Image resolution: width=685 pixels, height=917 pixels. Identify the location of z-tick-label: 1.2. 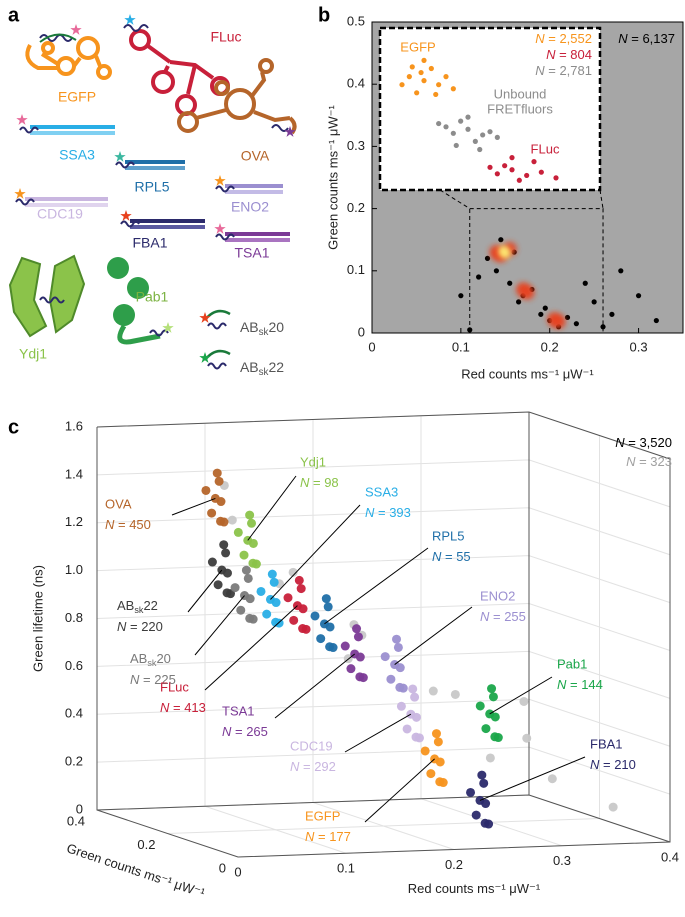
(74, 521).